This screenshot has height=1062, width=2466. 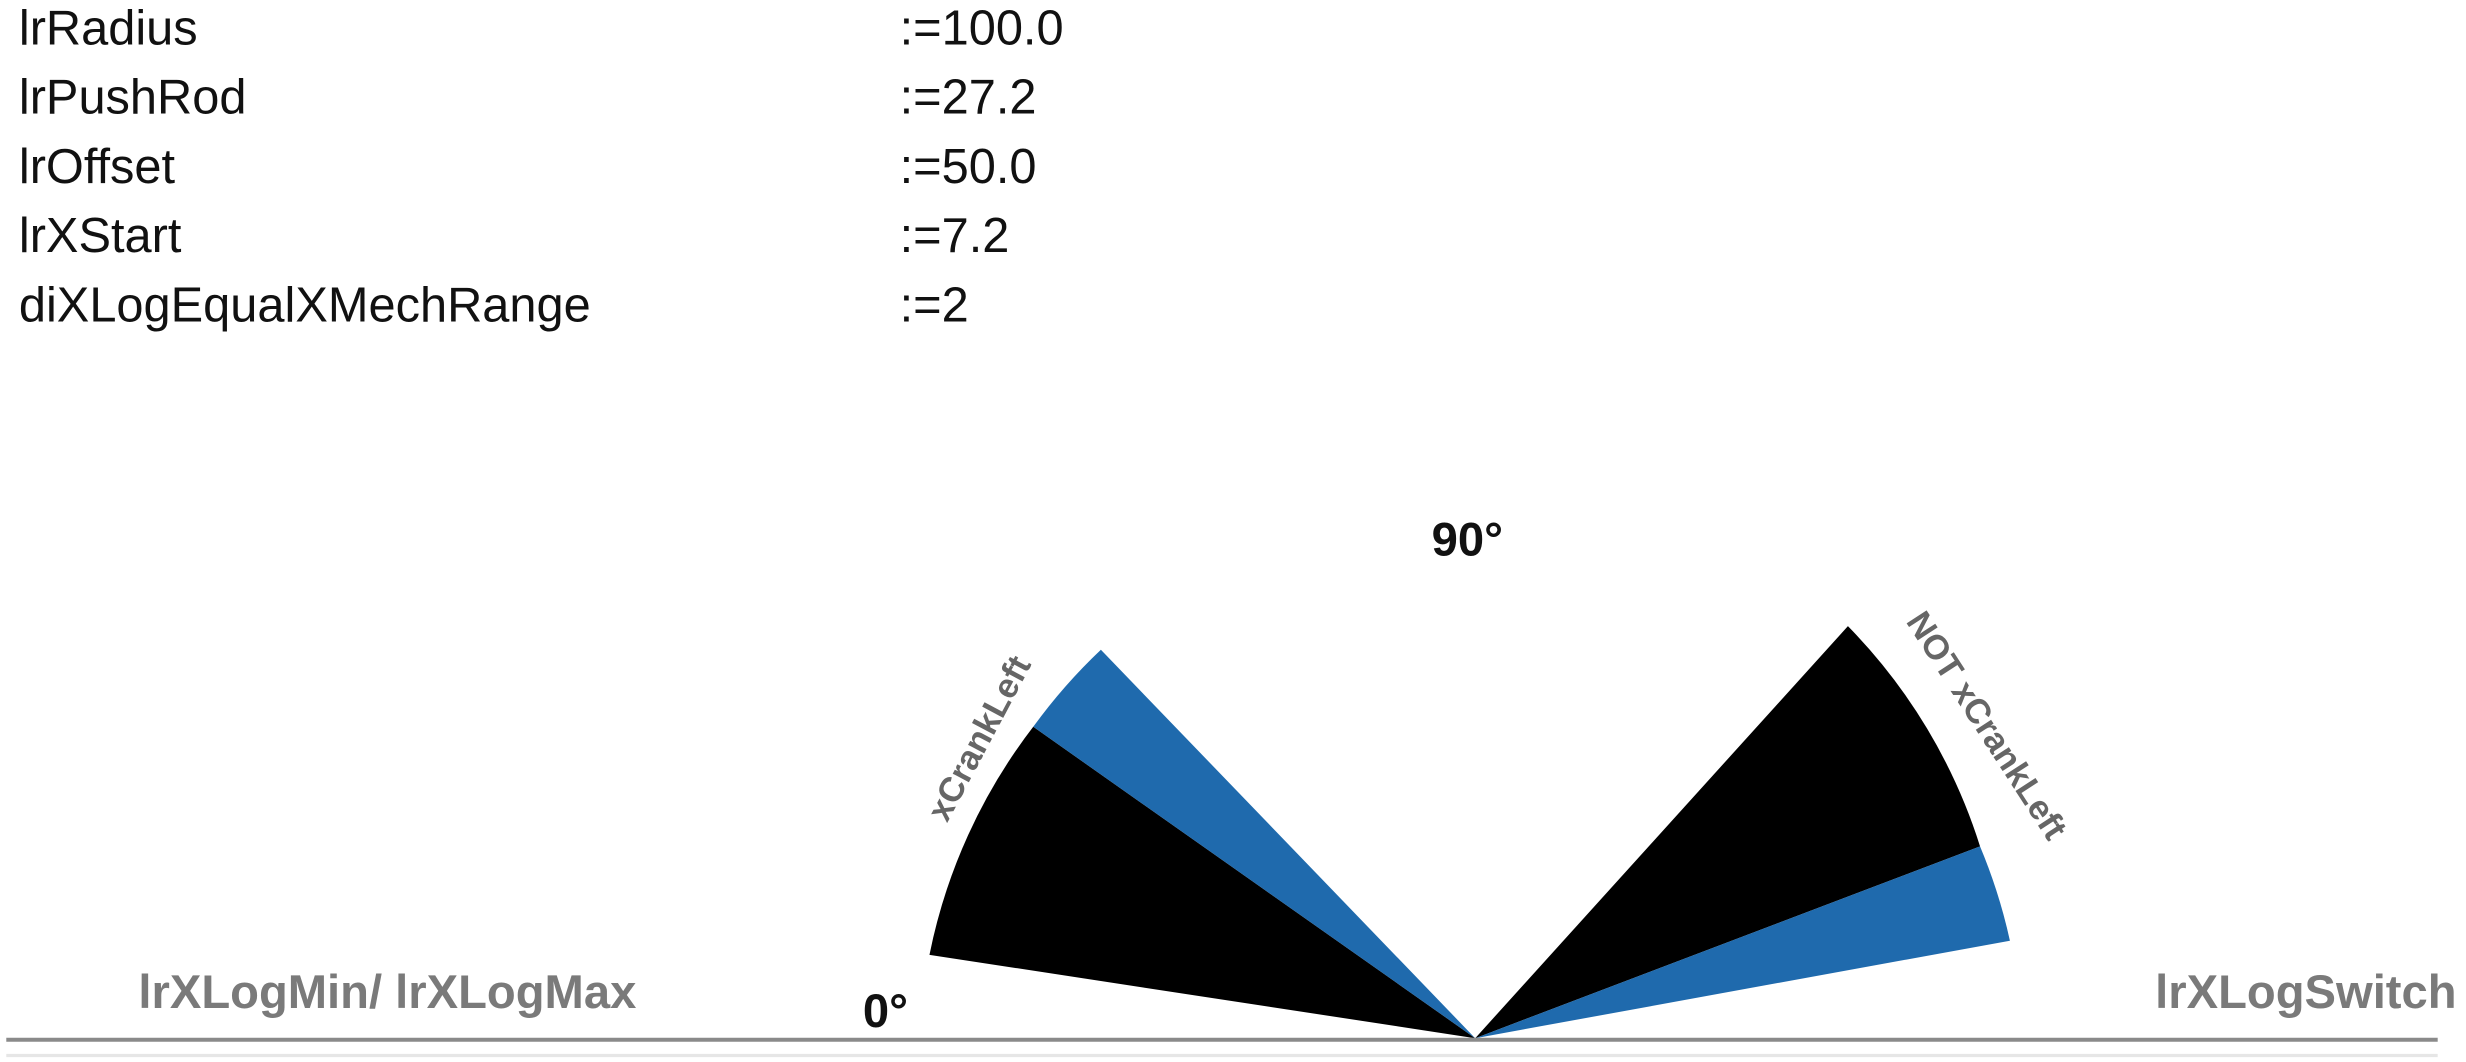 I want to click on left-sector-black, so click(x=1202, y=882).